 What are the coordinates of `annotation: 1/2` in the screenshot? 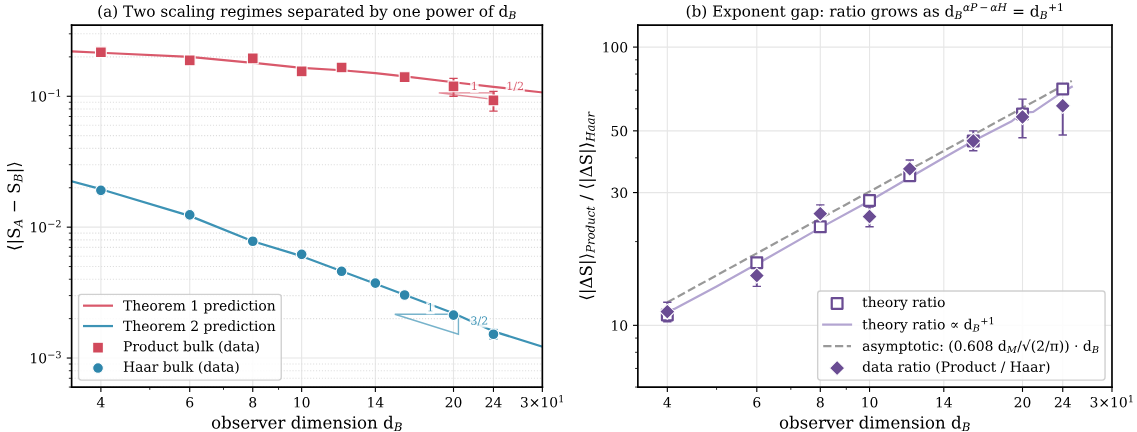 It's located at (515, 86).